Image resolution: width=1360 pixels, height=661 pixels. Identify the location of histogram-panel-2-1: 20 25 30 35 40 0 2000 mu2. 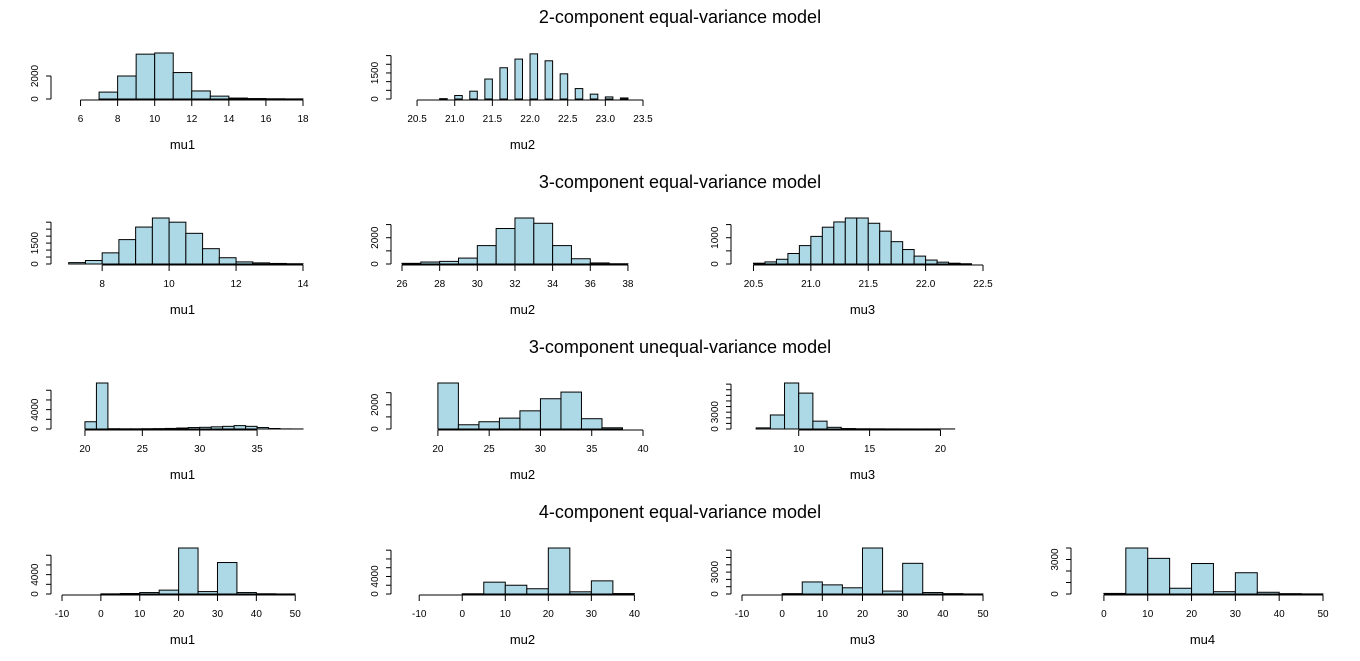
(509, 432).